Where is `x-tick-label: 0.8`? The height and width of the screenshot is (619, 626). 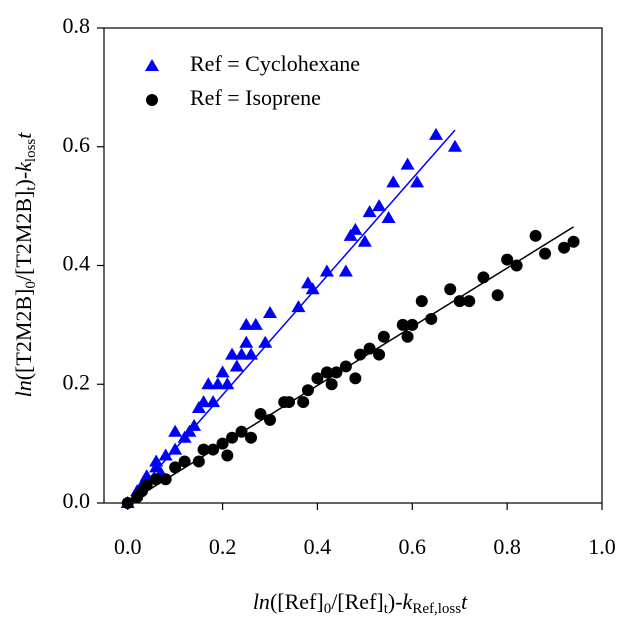 x-tick-label: 0.8 is located at coordinates (507, 546).